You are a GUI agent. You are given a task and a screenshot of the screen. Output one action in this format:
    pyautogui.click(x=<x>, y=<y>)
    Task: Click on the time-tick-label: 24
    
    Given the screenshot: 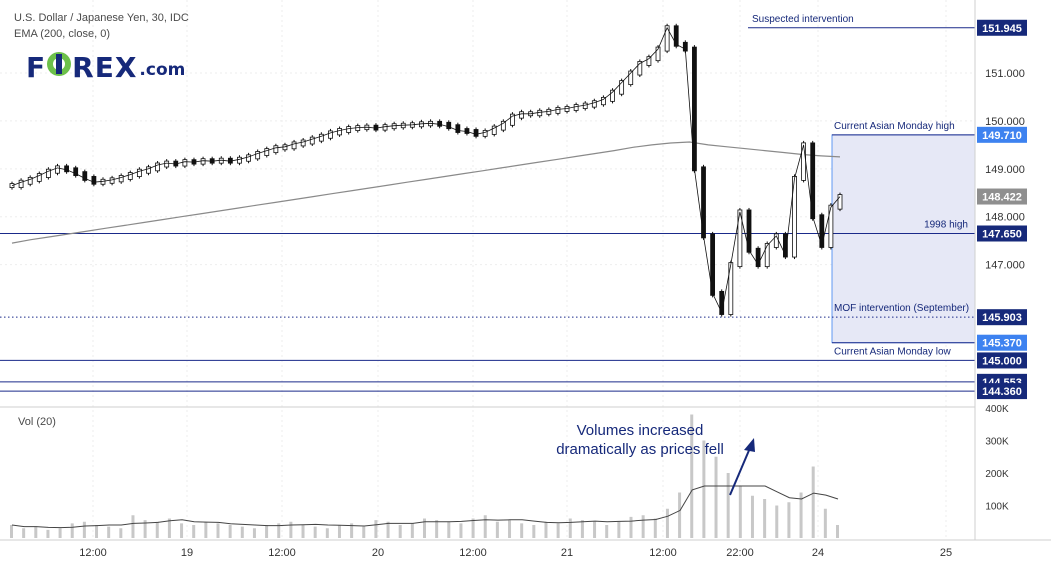 What is the action you would take?
    pyautogui.click(x=818, y=553)
    